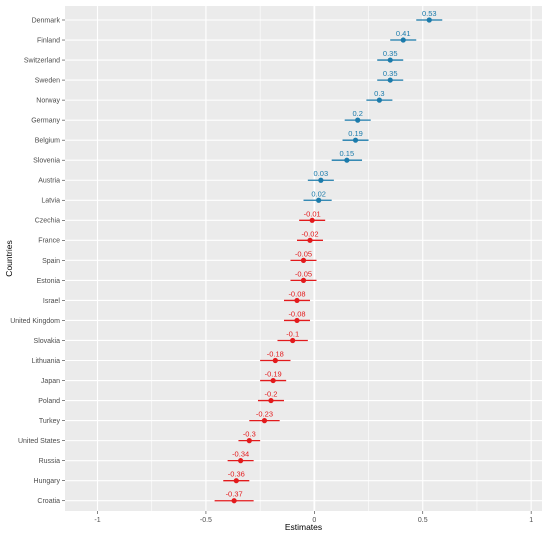 Image resolution: width=550 pixels, height=538 pixels. I want to click on y-axis-title: Countries, so click(9, 258).